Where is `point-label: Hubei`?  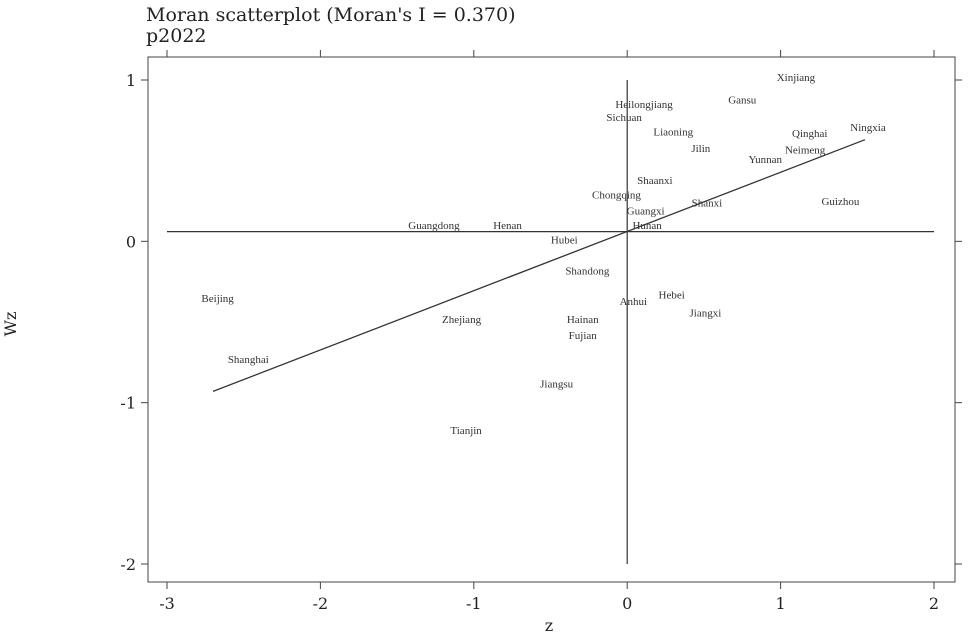
point-label: Hubei is located at coordinates (564, 241).